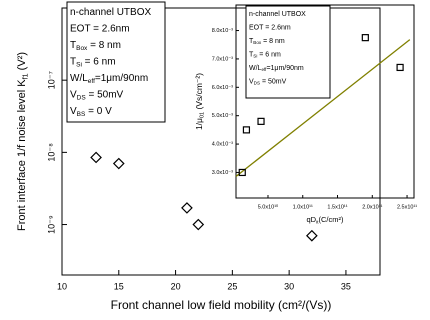  Describe the element at coordinates (407, 207) in the screenshot. I see `x-tick-label: 2.5x10¹¹` at that location.